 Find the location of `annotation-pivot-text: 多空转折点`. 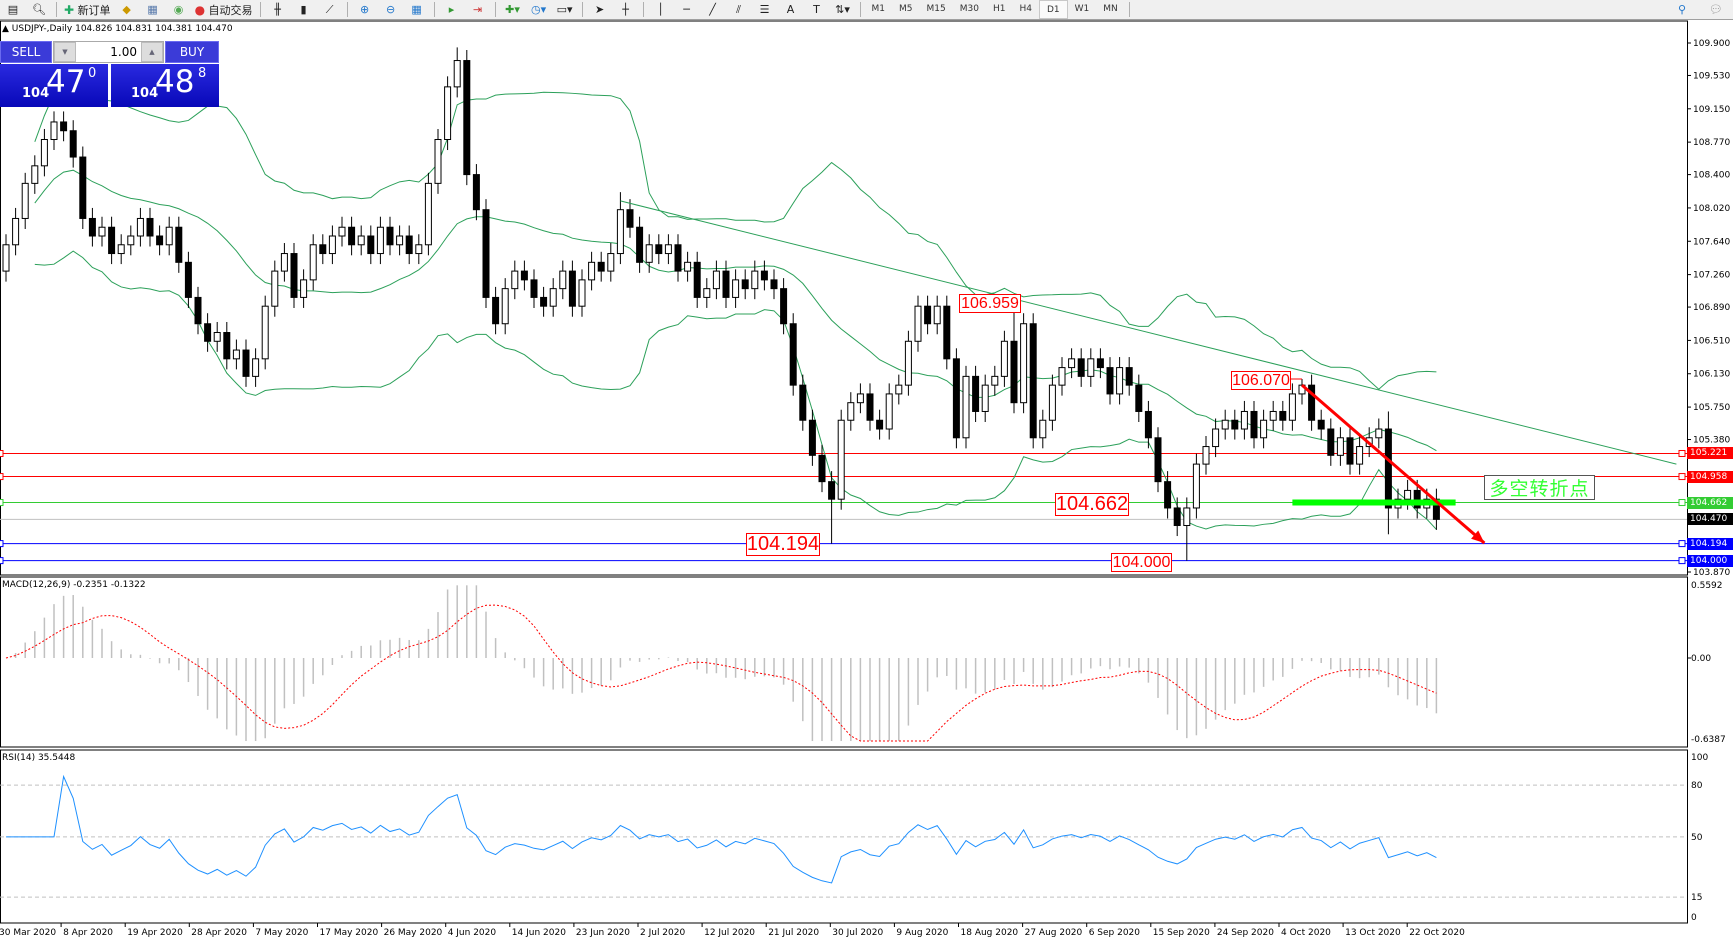

annotation-pivot-text: 多空转折点 is located at coordinates (1539, 487).